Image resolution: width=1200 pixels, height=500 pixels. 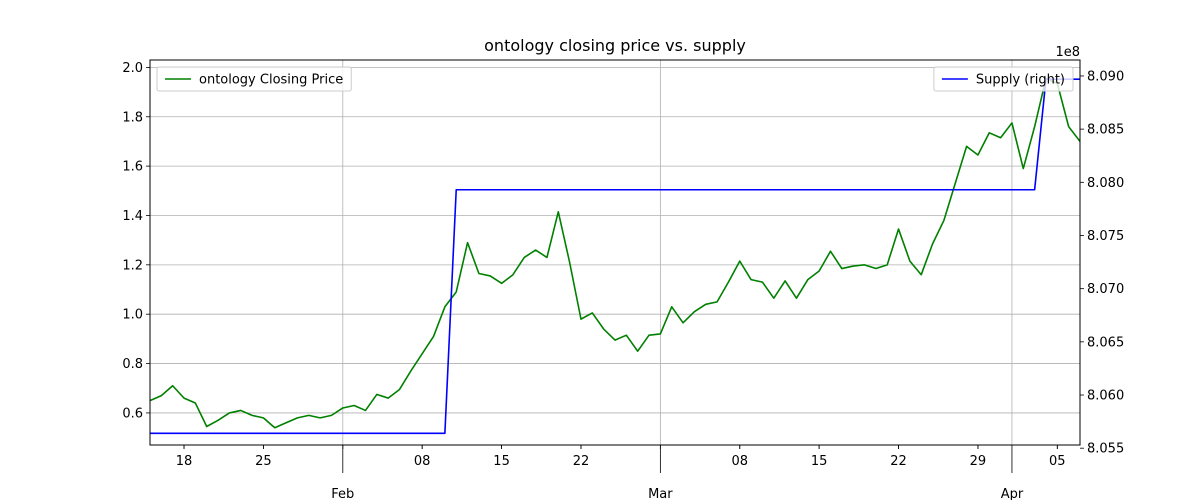 I want to click on y-left-tick-label: 1.8, so click(x=132, y=117).